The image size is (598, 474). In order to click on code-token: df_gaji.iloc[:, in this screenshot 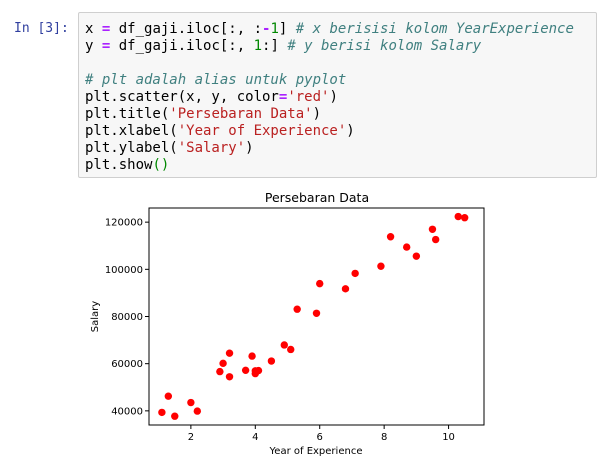, I will do `click(186, 46)`.